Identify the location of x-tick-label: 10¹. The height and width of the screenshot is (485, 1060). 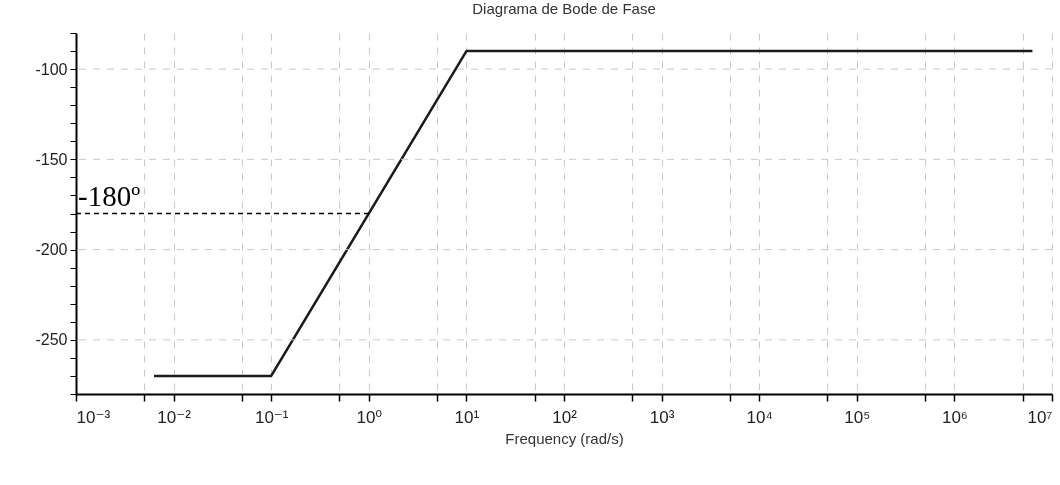
(467, 417).